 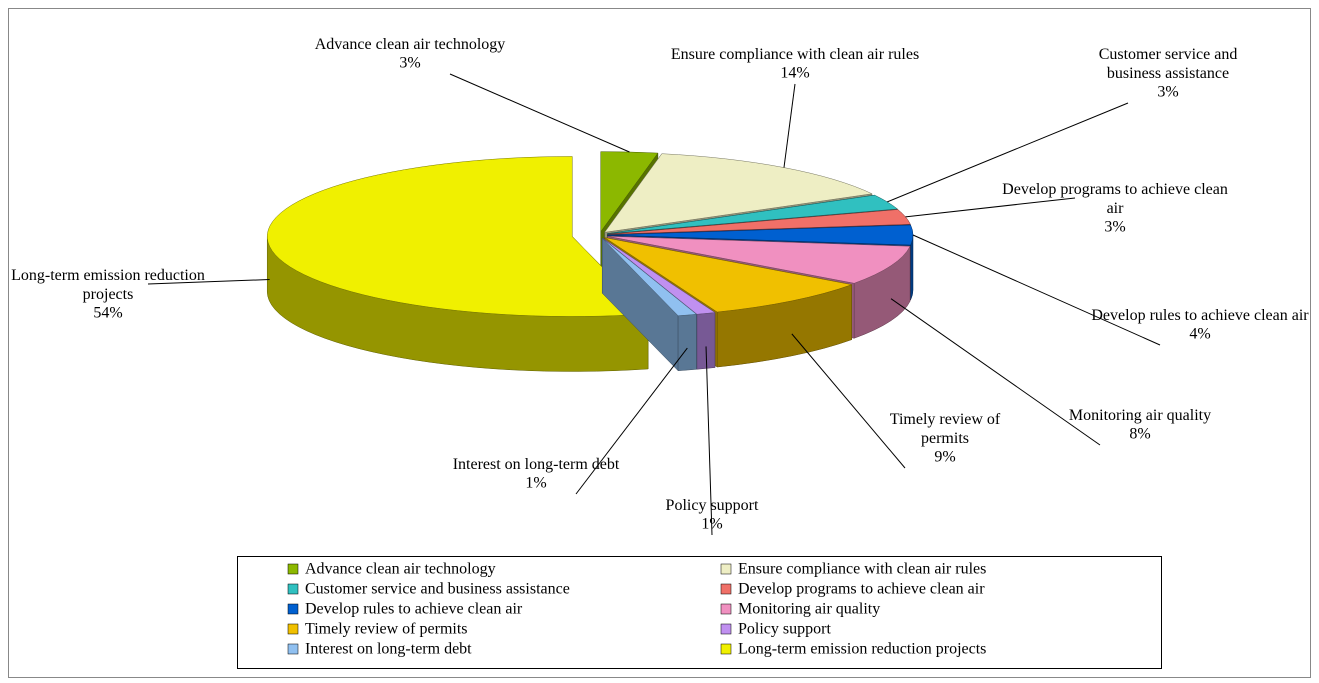 What do you see at coordinates (107, 313) in the screenshot?
I see `data-label-value: 54%` at bounding box center [107, 313].